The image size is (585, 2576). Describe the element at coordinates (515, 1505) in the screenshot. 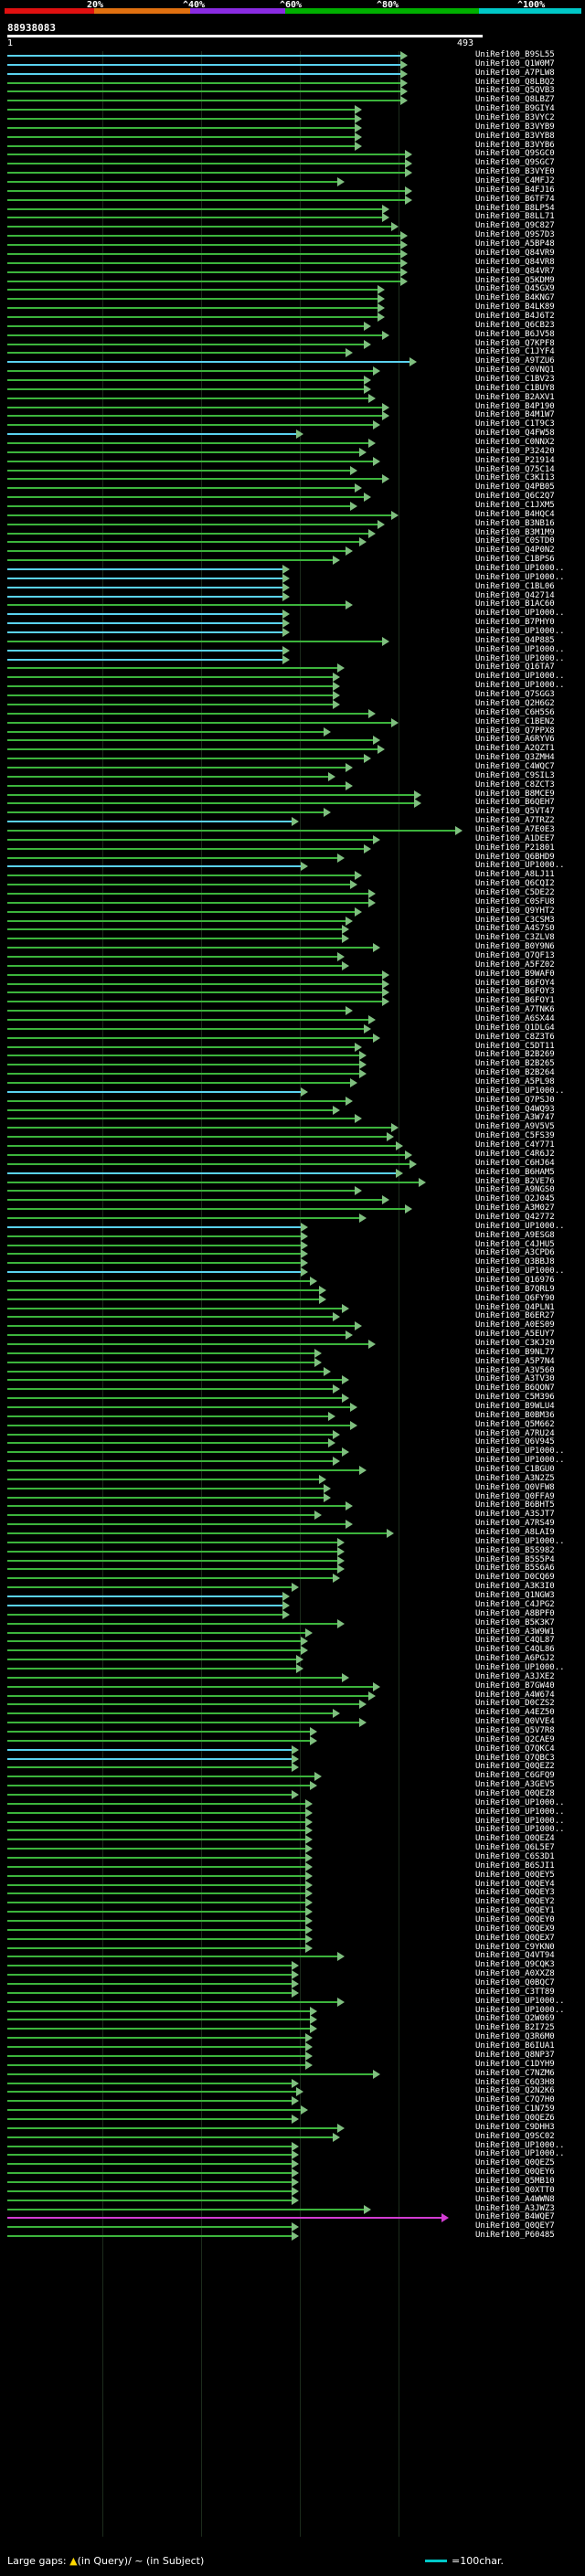

I see `hit-label: UniRef100_B6BHT5` at that location.